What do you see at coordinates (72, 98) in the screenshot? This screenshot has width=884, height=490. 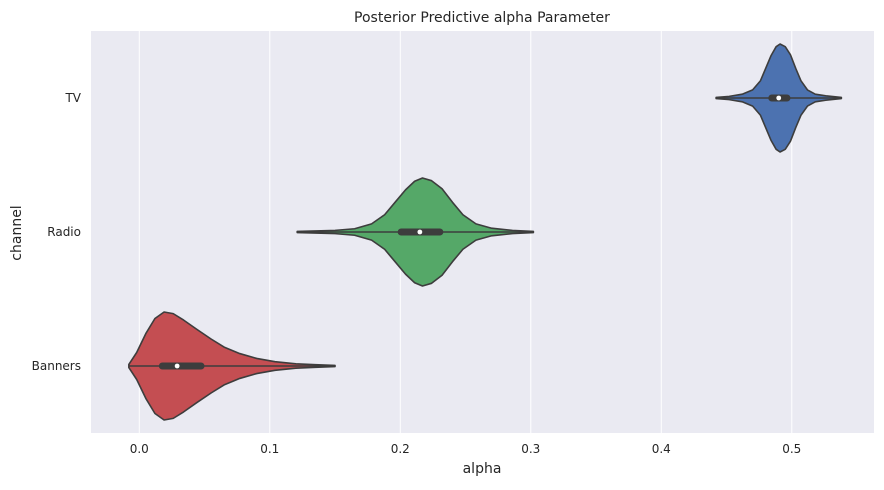 I see `y-tick-label: TV` at bounding box center [72, 98].